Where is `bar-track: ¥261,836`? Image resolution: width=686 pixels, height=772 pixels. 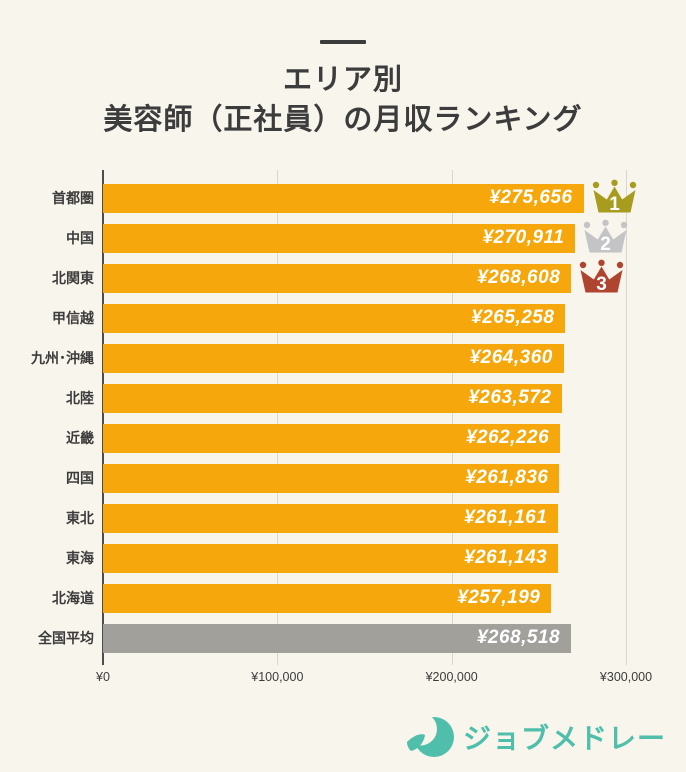
bar-track: ¥261,836 is located at coordinates (364, 478).